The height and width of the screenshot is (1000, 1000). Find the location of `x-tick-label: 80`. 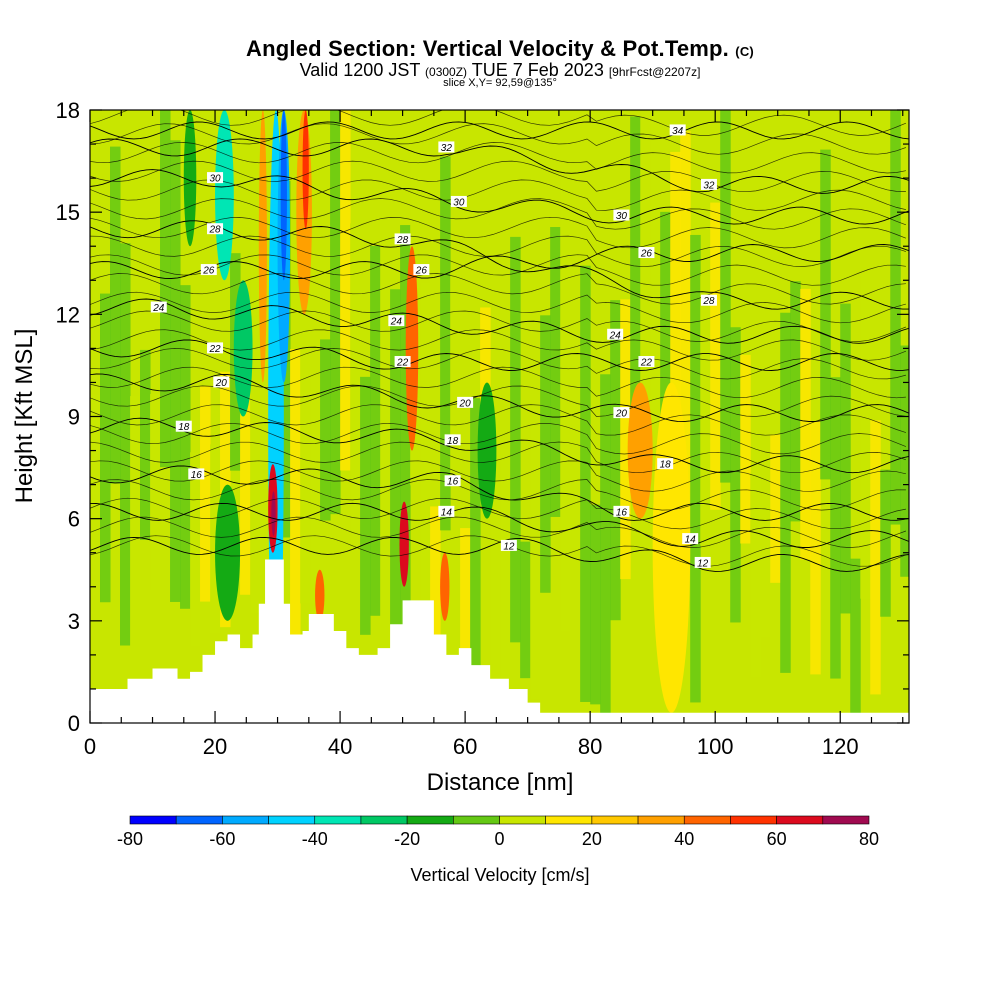

x-tick-label: 80 is located at coordinates (590, 746).